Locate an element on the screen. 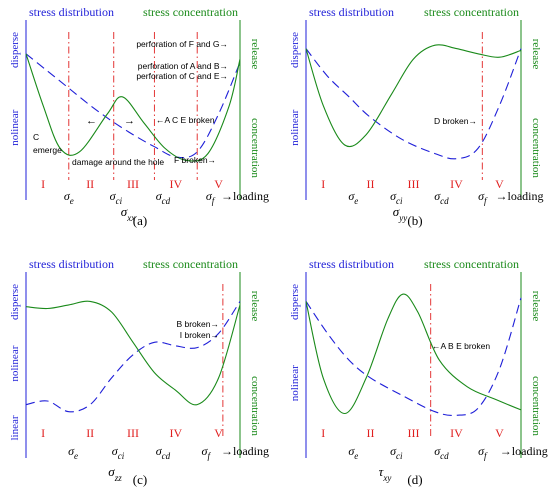 Image resolution: width=550 pixels, height=503 pixels. ylabel-linear: linear is located at coordinates (15, 427).